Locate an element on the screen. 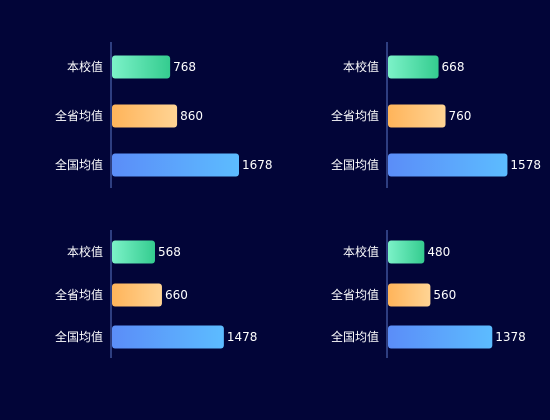 This screenshot has height=420, width=550. chart-panel-top-left: 本校值 768 全省均值 860 全国均值 1678 is located at coordinates (164, 115).